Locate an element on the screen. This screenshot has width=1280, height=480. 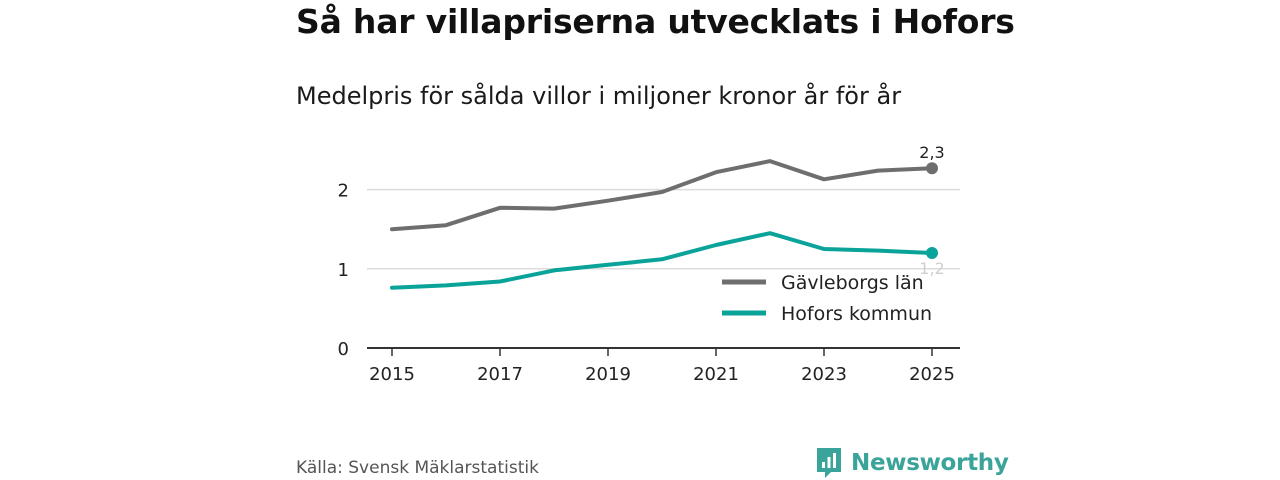
series-line-hofors is located at coordinates (662, 260).